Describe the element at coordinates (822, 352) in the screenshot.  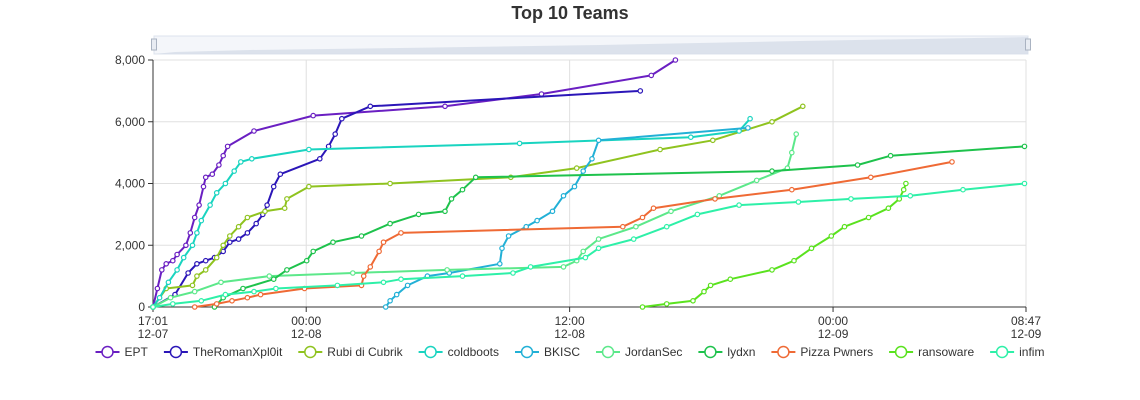
I see `legend-item-pizza-pwners: Pizza Pwners` at that location.